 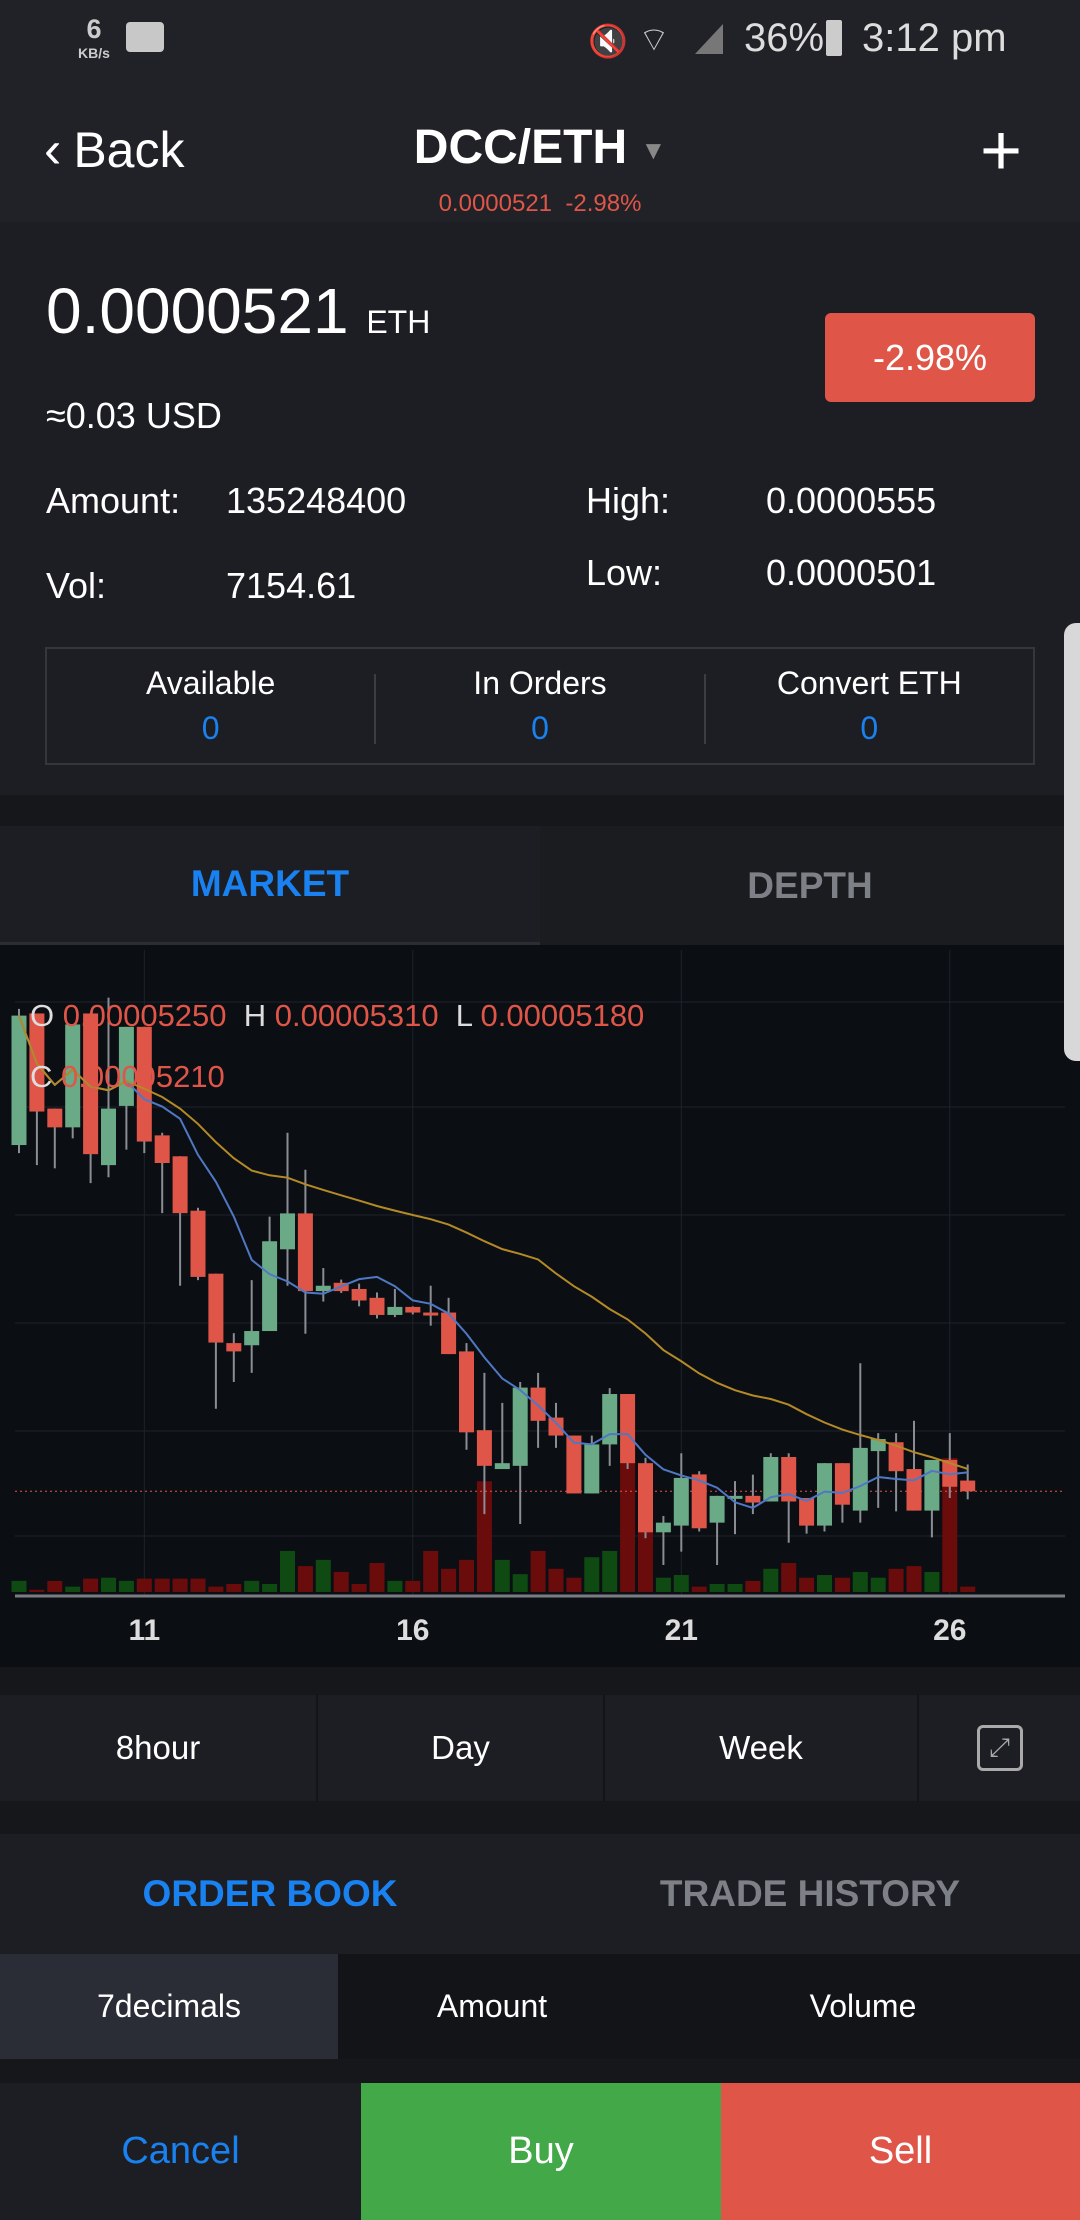 What do you see at coordinates (608, 41) in the screenshot?
I see `mute-icon: 🔇` at bounding box center [608, 41].